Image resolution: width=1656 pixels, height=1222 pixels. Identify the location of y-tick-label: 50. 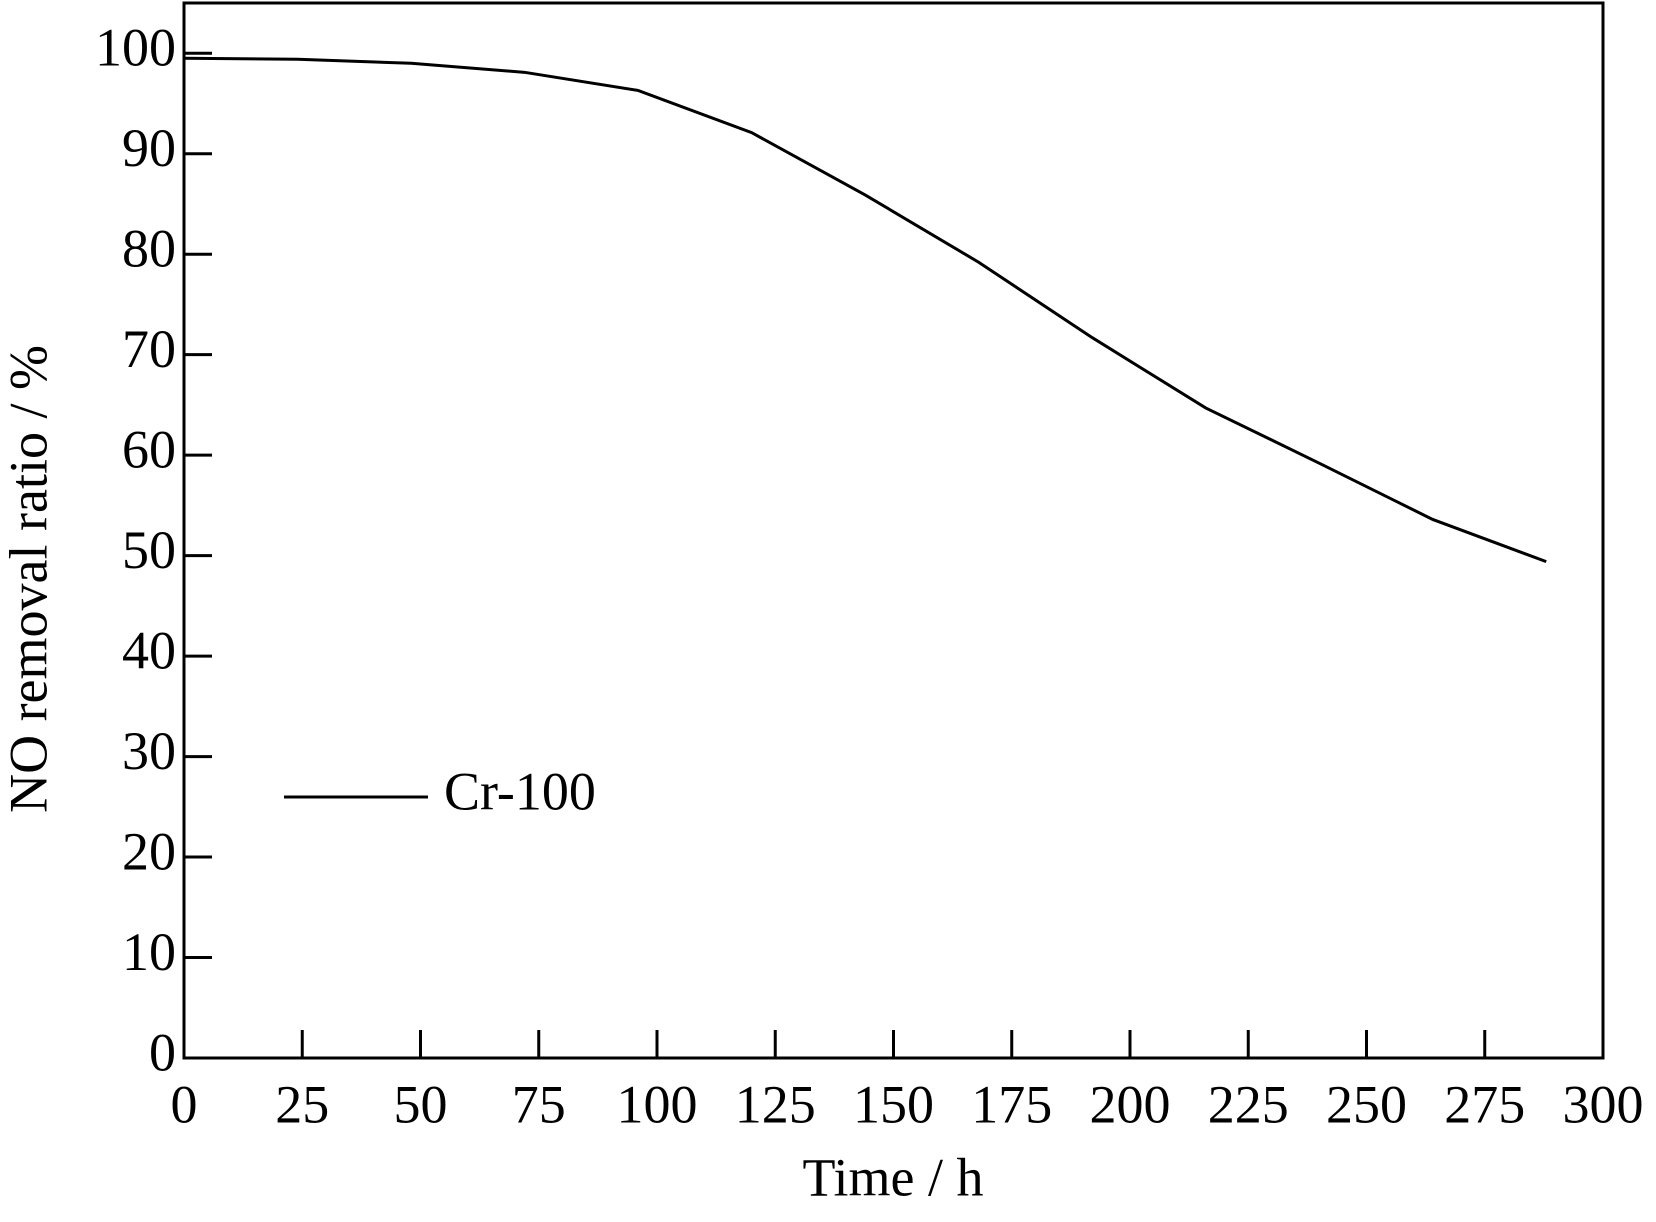
(149, 550).